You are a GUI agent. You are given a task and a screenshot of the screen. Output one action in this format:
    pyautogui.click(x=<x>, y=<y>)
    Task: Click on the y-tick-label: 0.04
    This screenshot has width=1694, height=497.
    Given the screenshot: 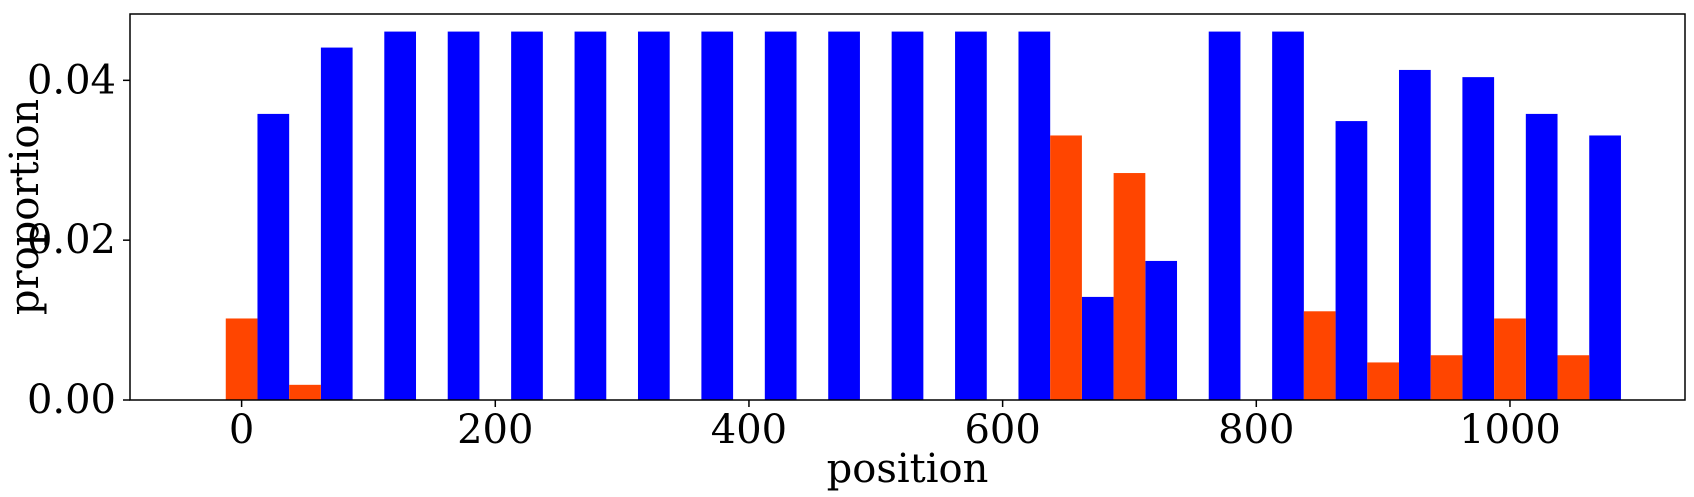 What is the action you would take?
    pyautogui.click(x=71, y=80)
    